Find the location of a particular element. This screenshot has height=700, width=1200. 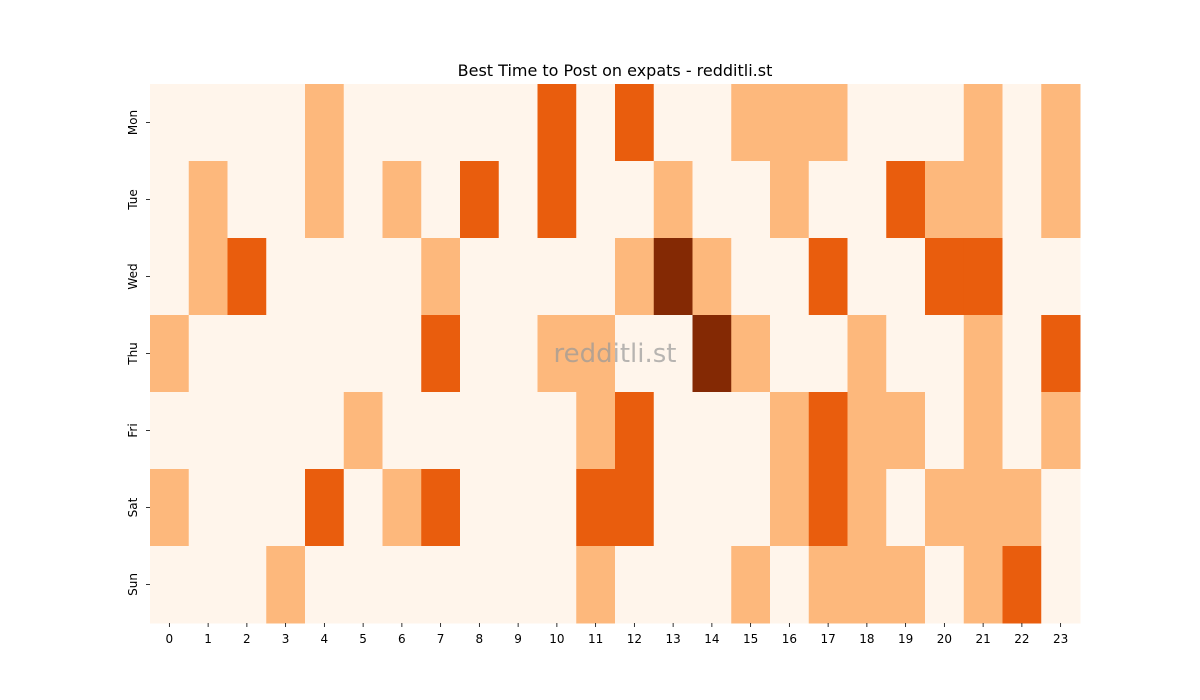

x-tick-label: 12 is located at coordinates (634, 639).